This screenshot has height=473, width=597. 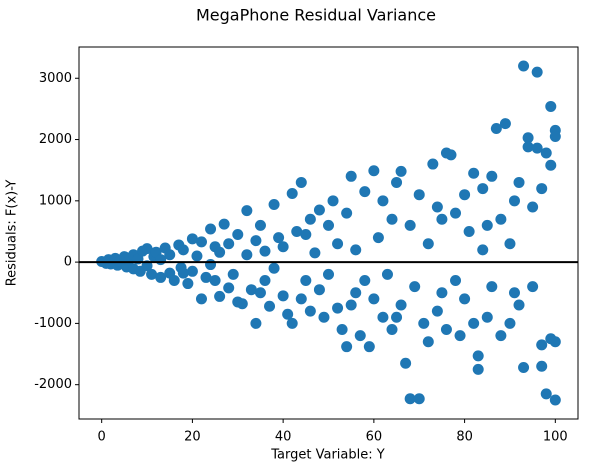 What do you see at coordinates (283, 437) in the screenshot?
I see `x-tick-label: 40` at bounding box center [283, 437].